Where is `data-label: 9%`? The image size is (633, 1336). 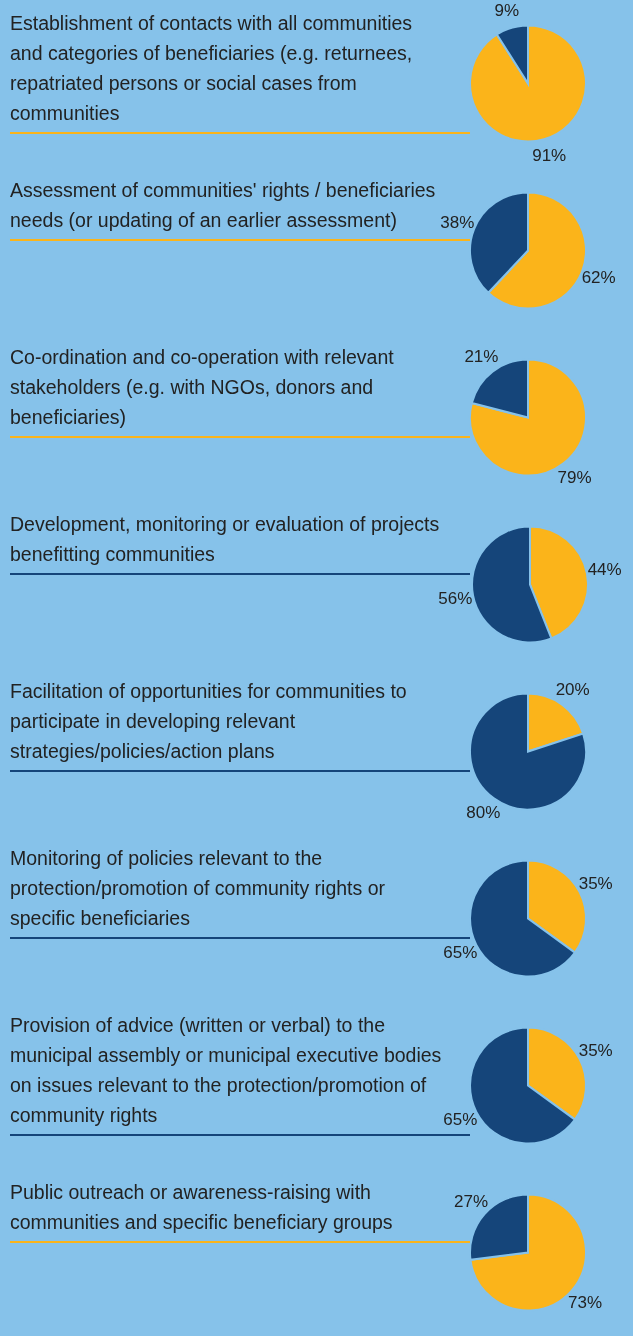
data-label: 9% is located at coordinates (507, 10).